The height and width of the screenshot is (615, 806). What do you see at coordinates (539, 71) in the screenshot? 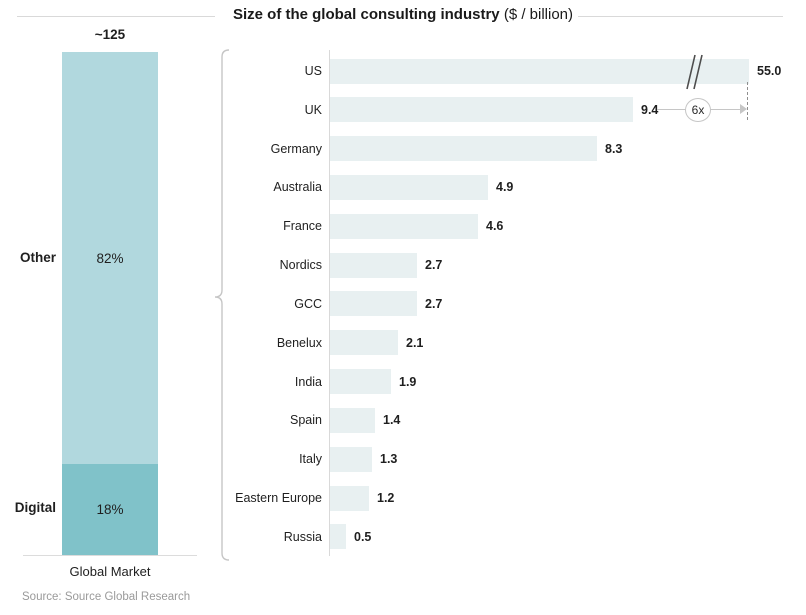
I see `bar-us` at bounding box center [539, 71].